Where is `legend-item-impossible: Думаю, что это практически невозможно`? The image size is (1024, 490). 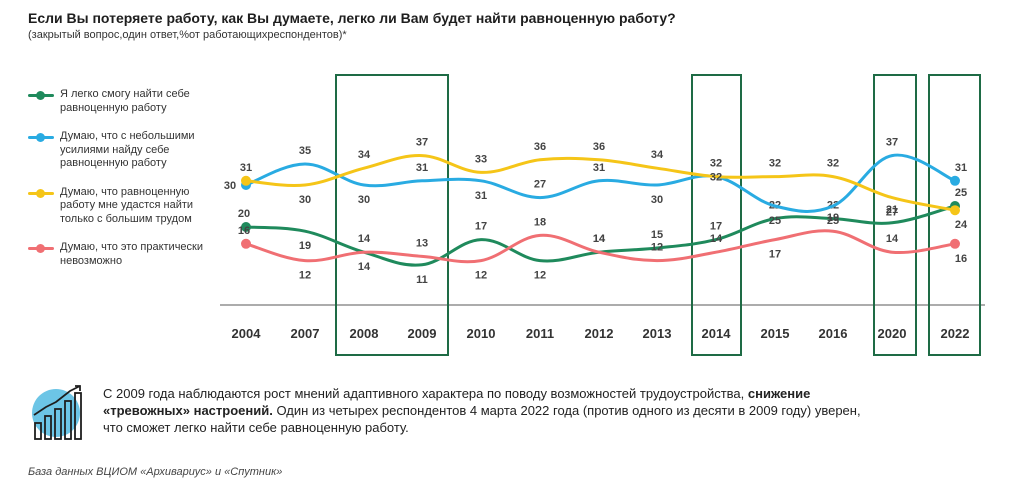
legend-item-impossible: Думаю, что это практически невозможно is located at coordinates (123, 254).